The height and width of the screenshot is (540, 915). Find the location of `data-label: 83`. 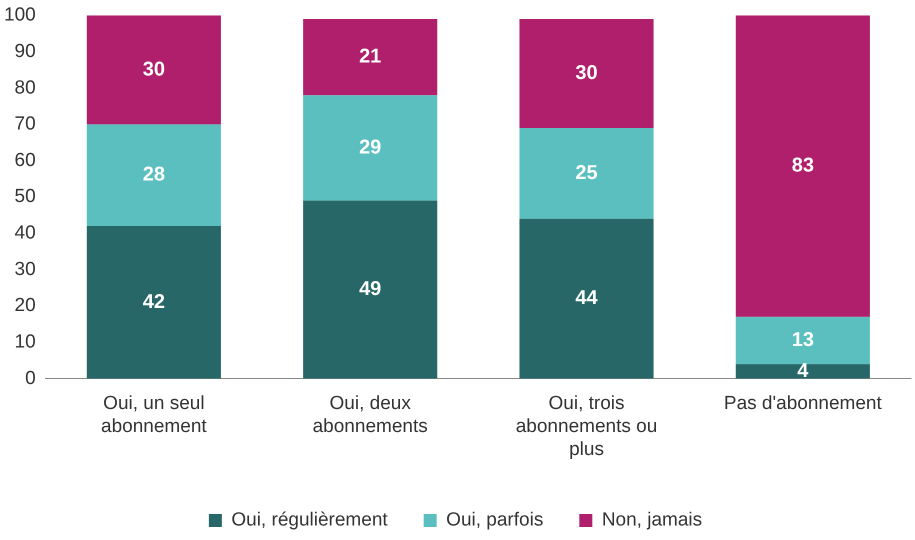

data-label: 83 is located at coordinates (803, 165).